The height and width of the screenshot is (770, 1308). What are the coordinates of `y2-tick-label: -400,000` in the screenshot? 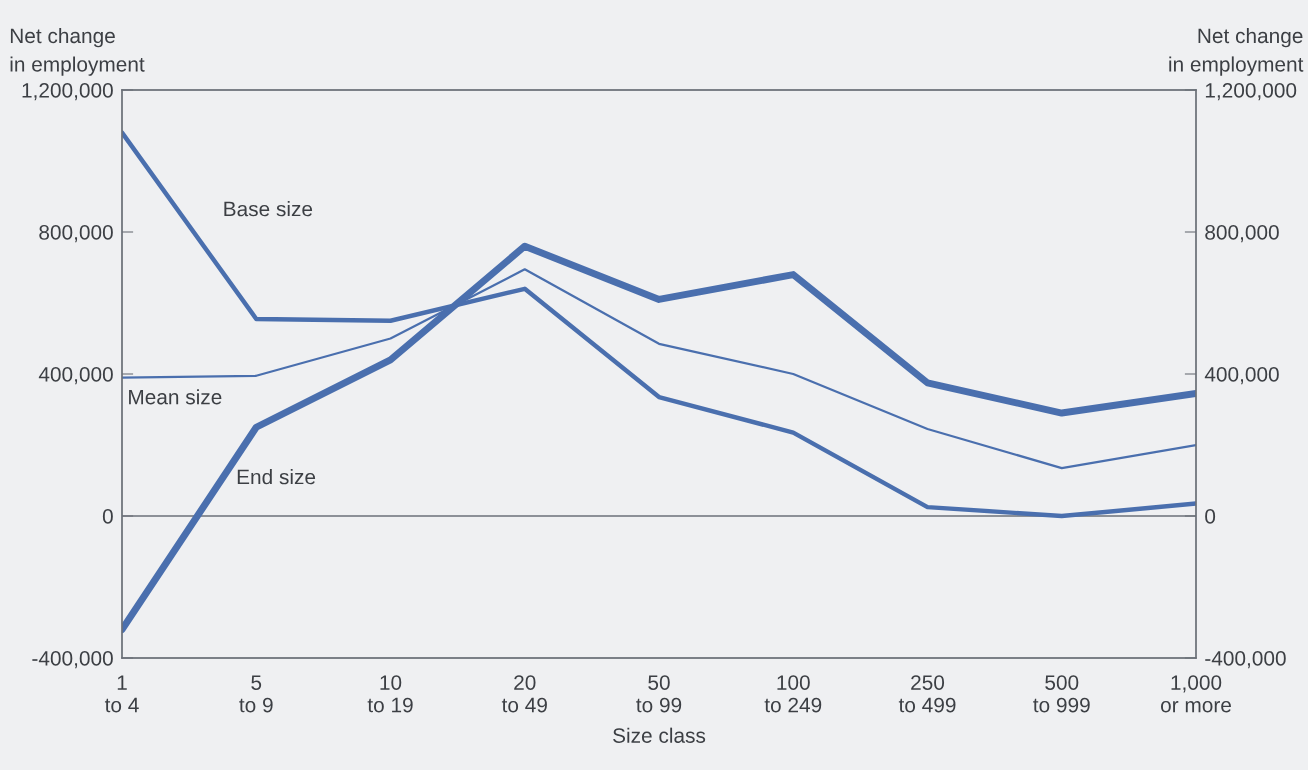 It's located at (1245, 660).